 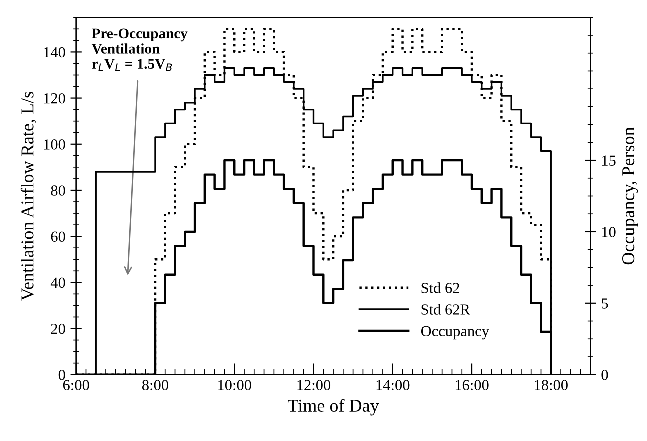 What do you see at coordinates (605, 303) in the screenshot?
I see `y2-tick-label: 5` at bounding box center [605, 303].